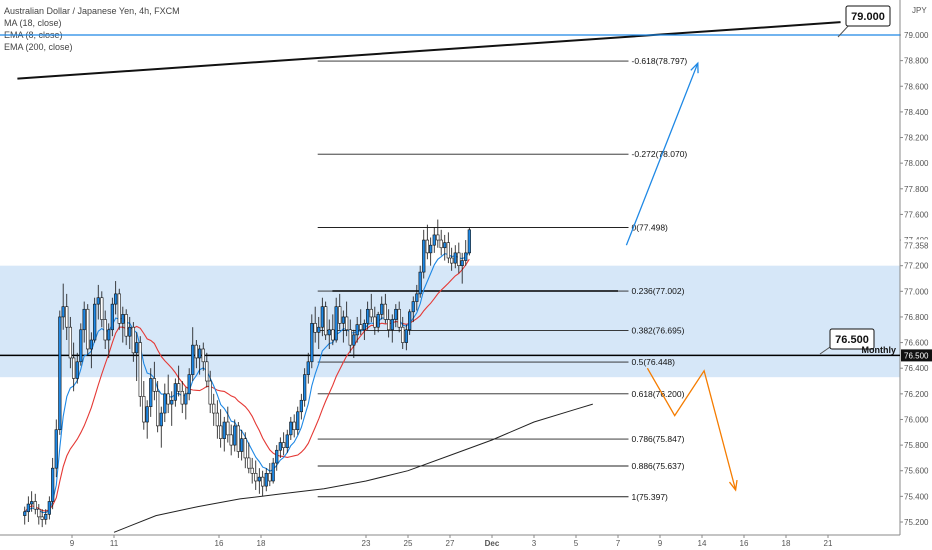 The image size is (932, 550). I want to click on bearish-projection-path, so click(691, 429).